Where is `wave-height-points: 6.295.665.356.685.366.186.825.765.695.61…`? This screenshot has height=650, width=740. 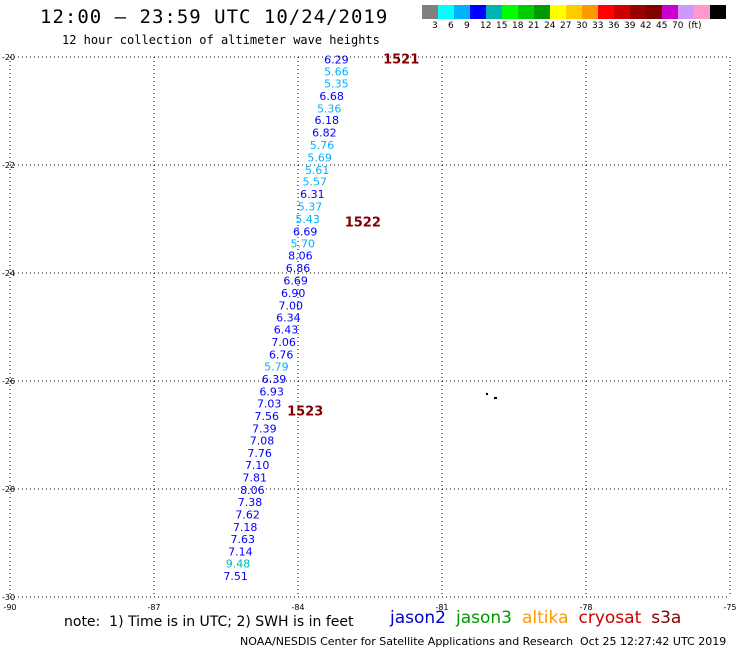
wave-height-points: 6.295.665.356.685.366.186.825.765.695.61… is located at coordinates (285, 318).